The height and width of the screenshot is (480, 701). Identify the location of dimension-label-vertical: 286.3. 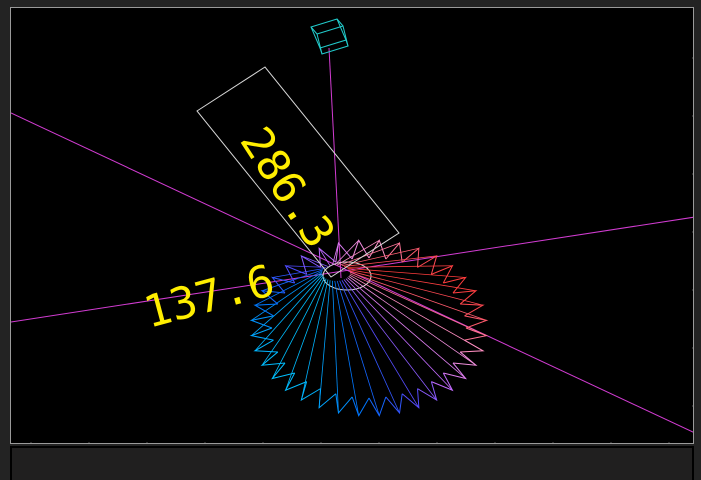
(287, 187).